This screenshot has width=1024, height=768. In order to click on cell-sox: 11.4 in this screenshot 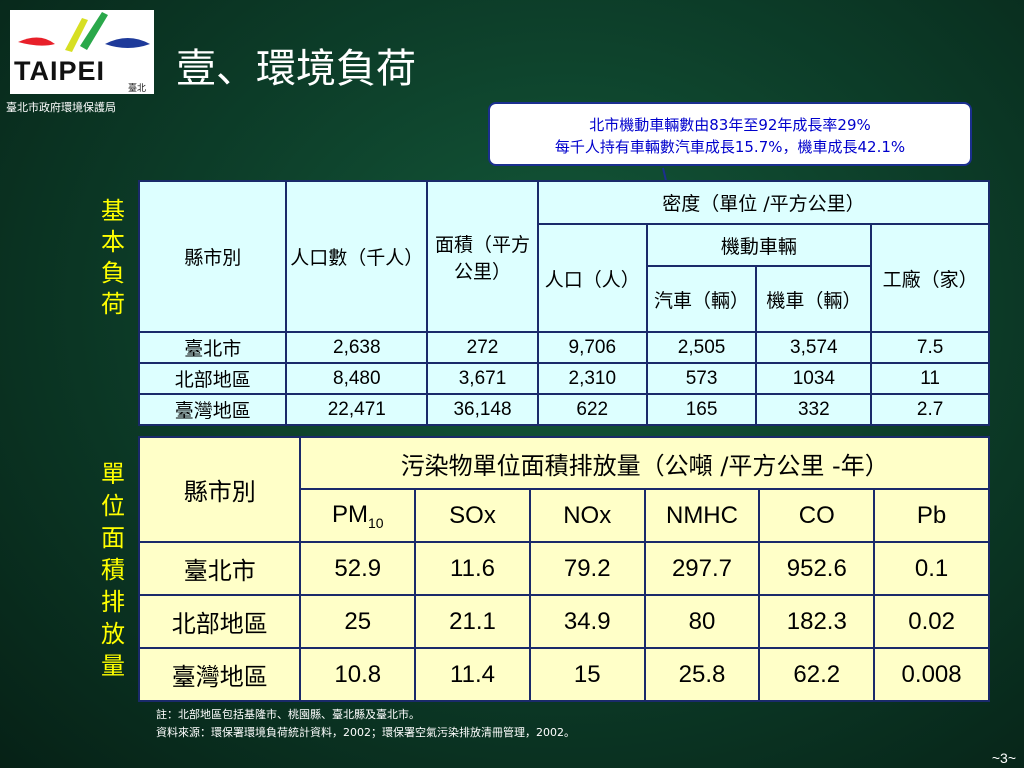, I will do `click(472, 674)`.